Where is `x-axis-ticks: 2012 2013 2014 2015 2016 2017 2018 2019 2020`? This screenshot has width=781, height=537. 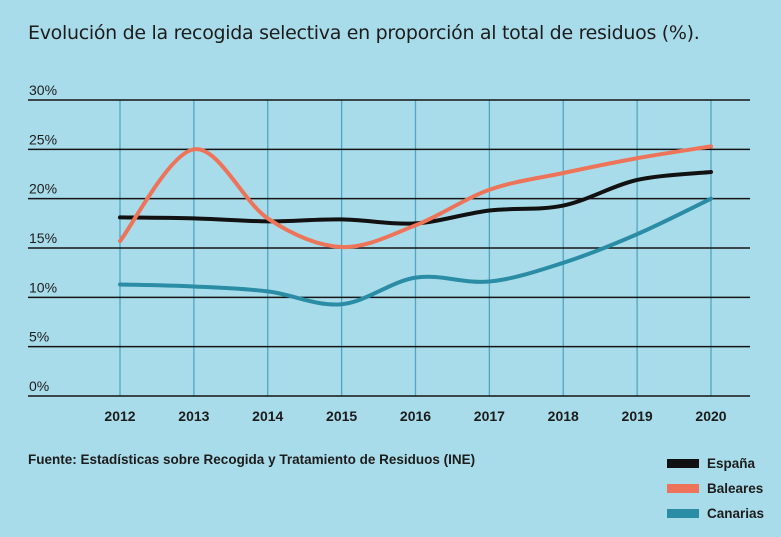
x-axis-ticks: 2012 2013 2014 2015 2016 2017 2018 2019 2020 is located at coordinates (415, 416).